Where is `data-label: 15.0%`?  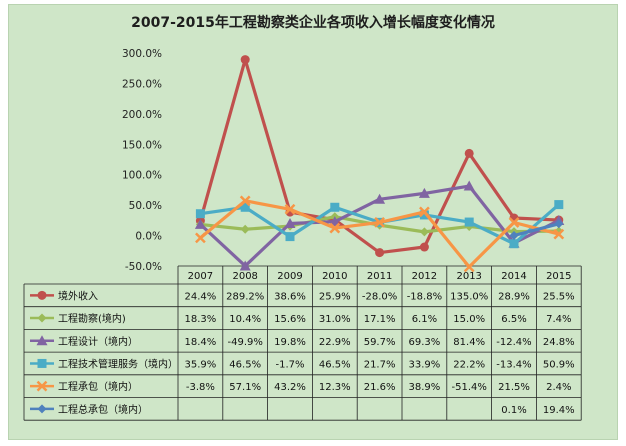 data-label: 15.0% is located at coordinates (469, 319).